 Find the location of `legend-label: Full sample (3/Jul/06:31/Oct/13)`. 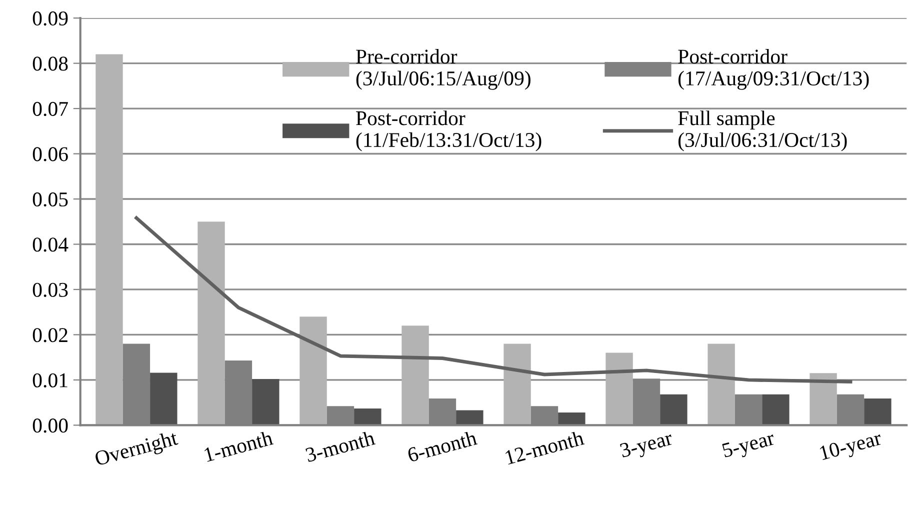

legend-label: Full sample (3/Jul/06:31/Oct/13) is located at coordinates (762, 131).